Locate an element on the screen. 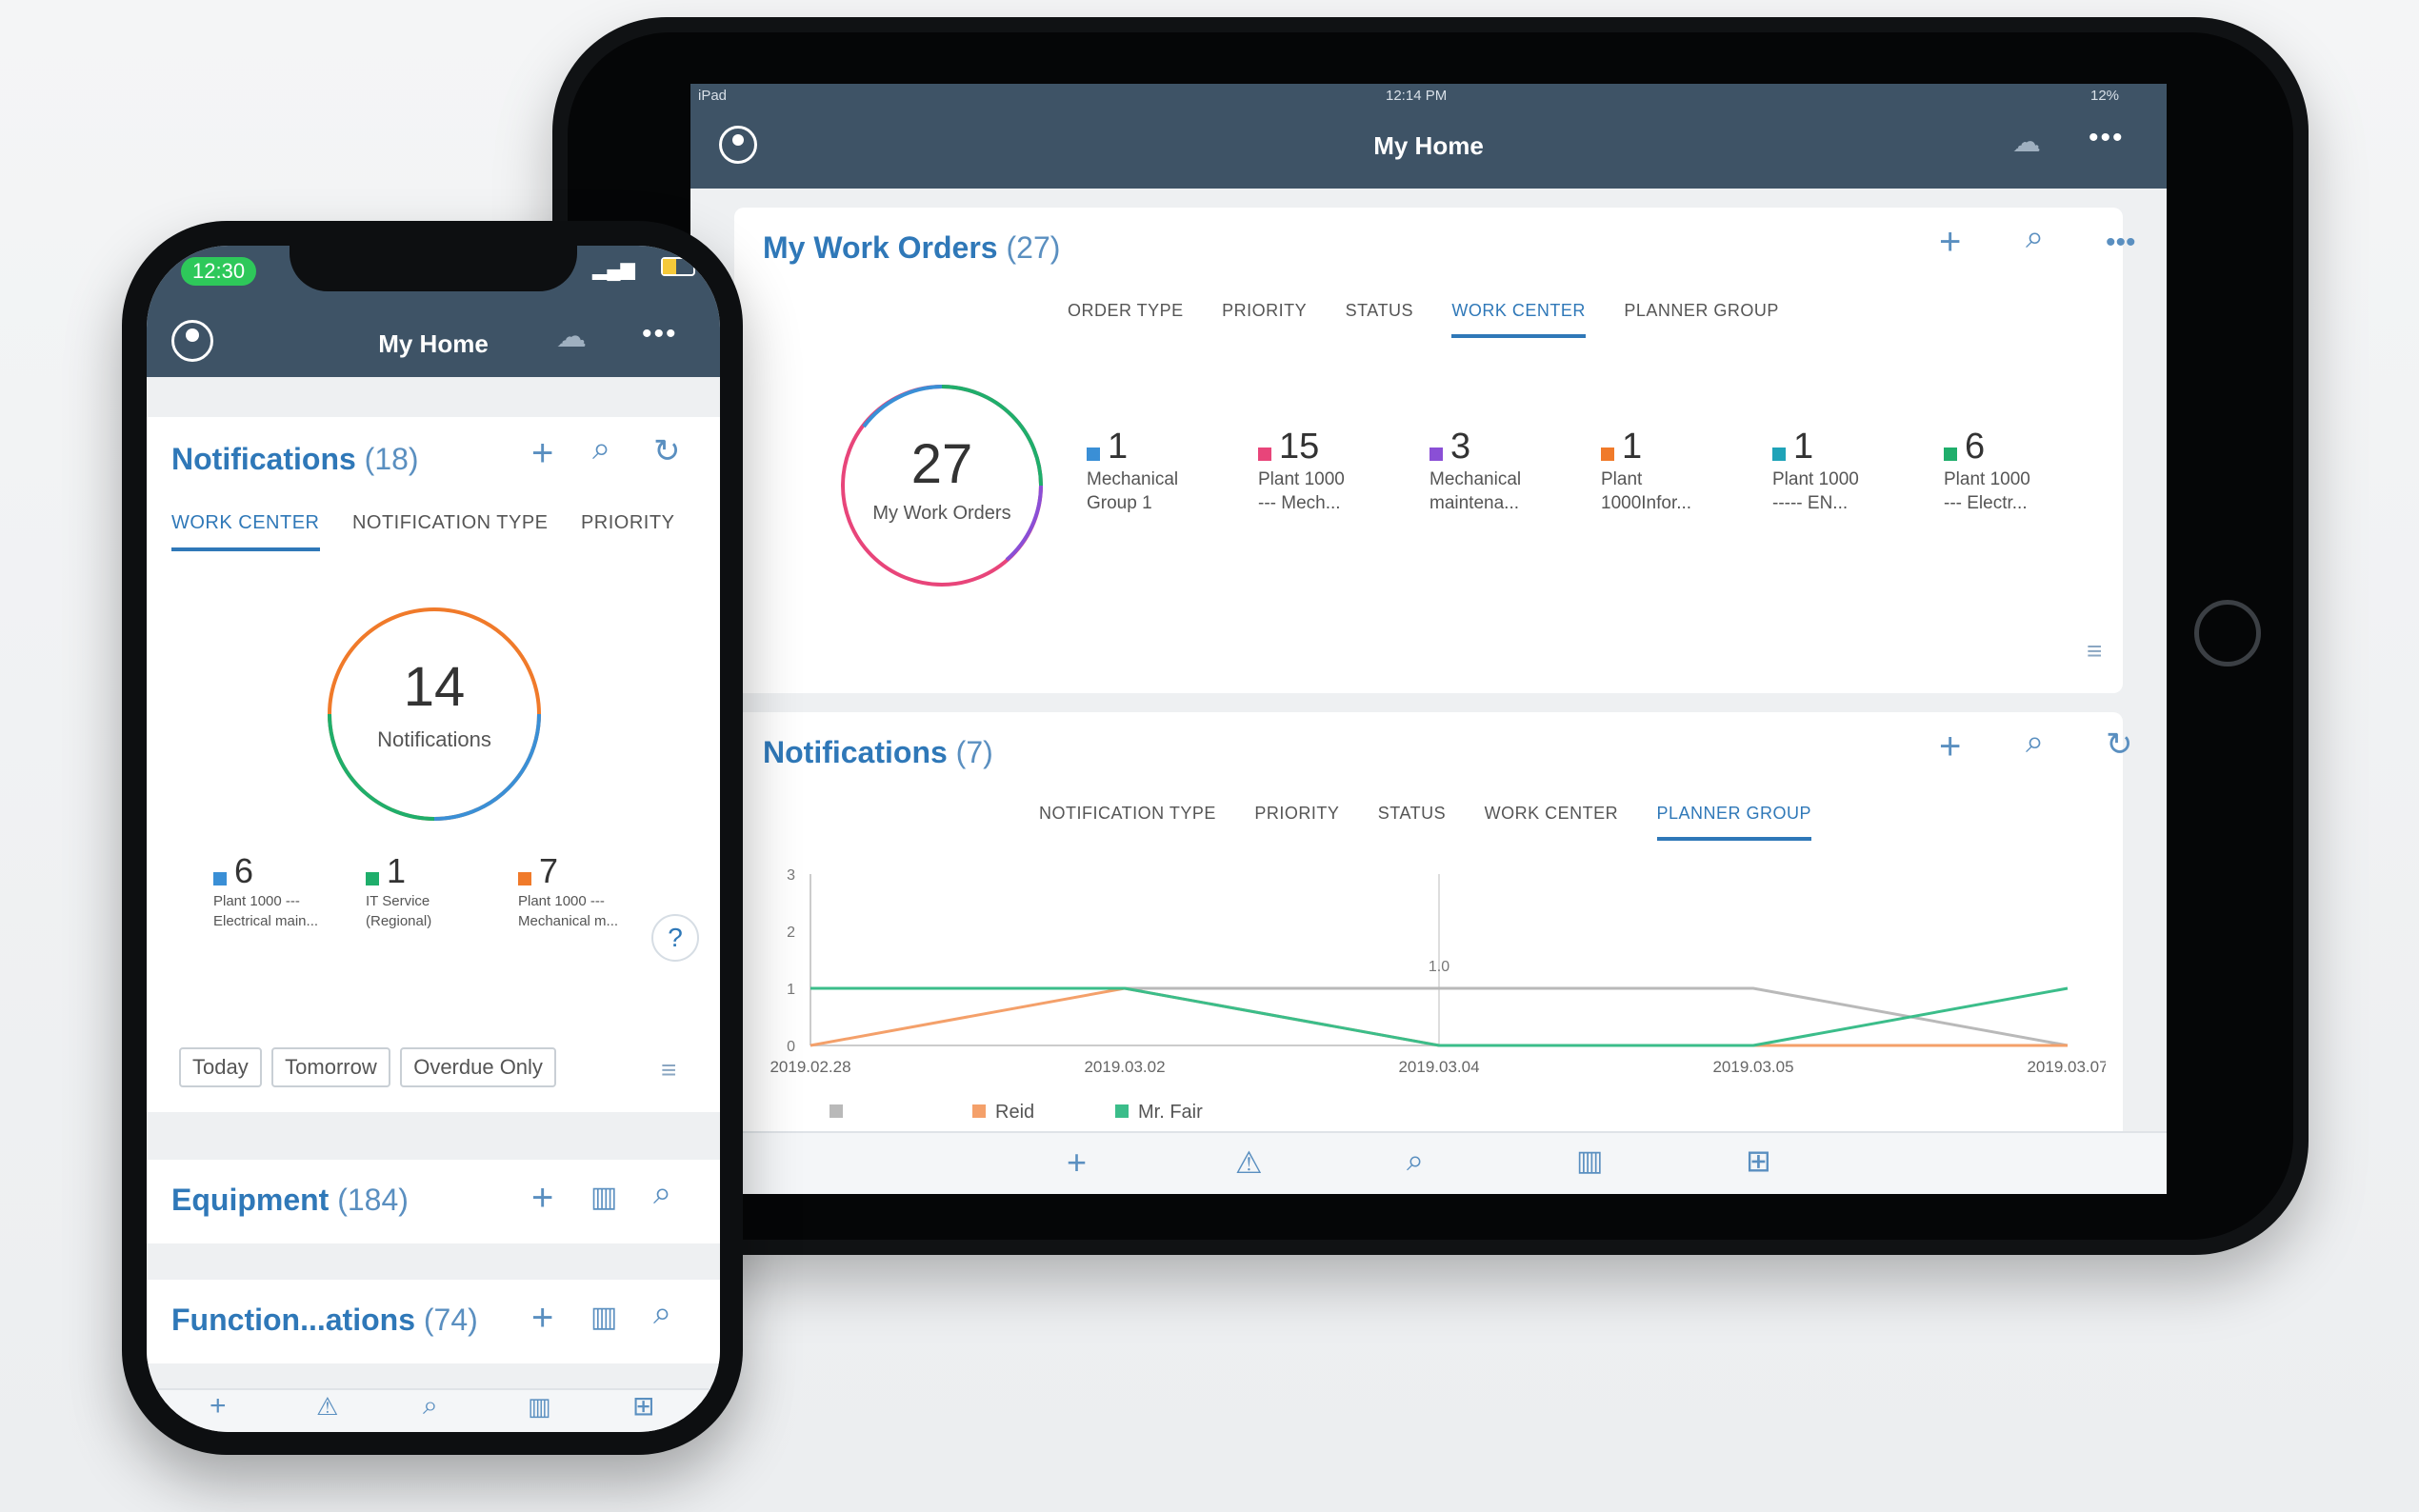 Image resolution: width=2419 pixels, height=1512 pixels. functional-locations-title-text: Function...ations is located at coordinates (293, 1320).